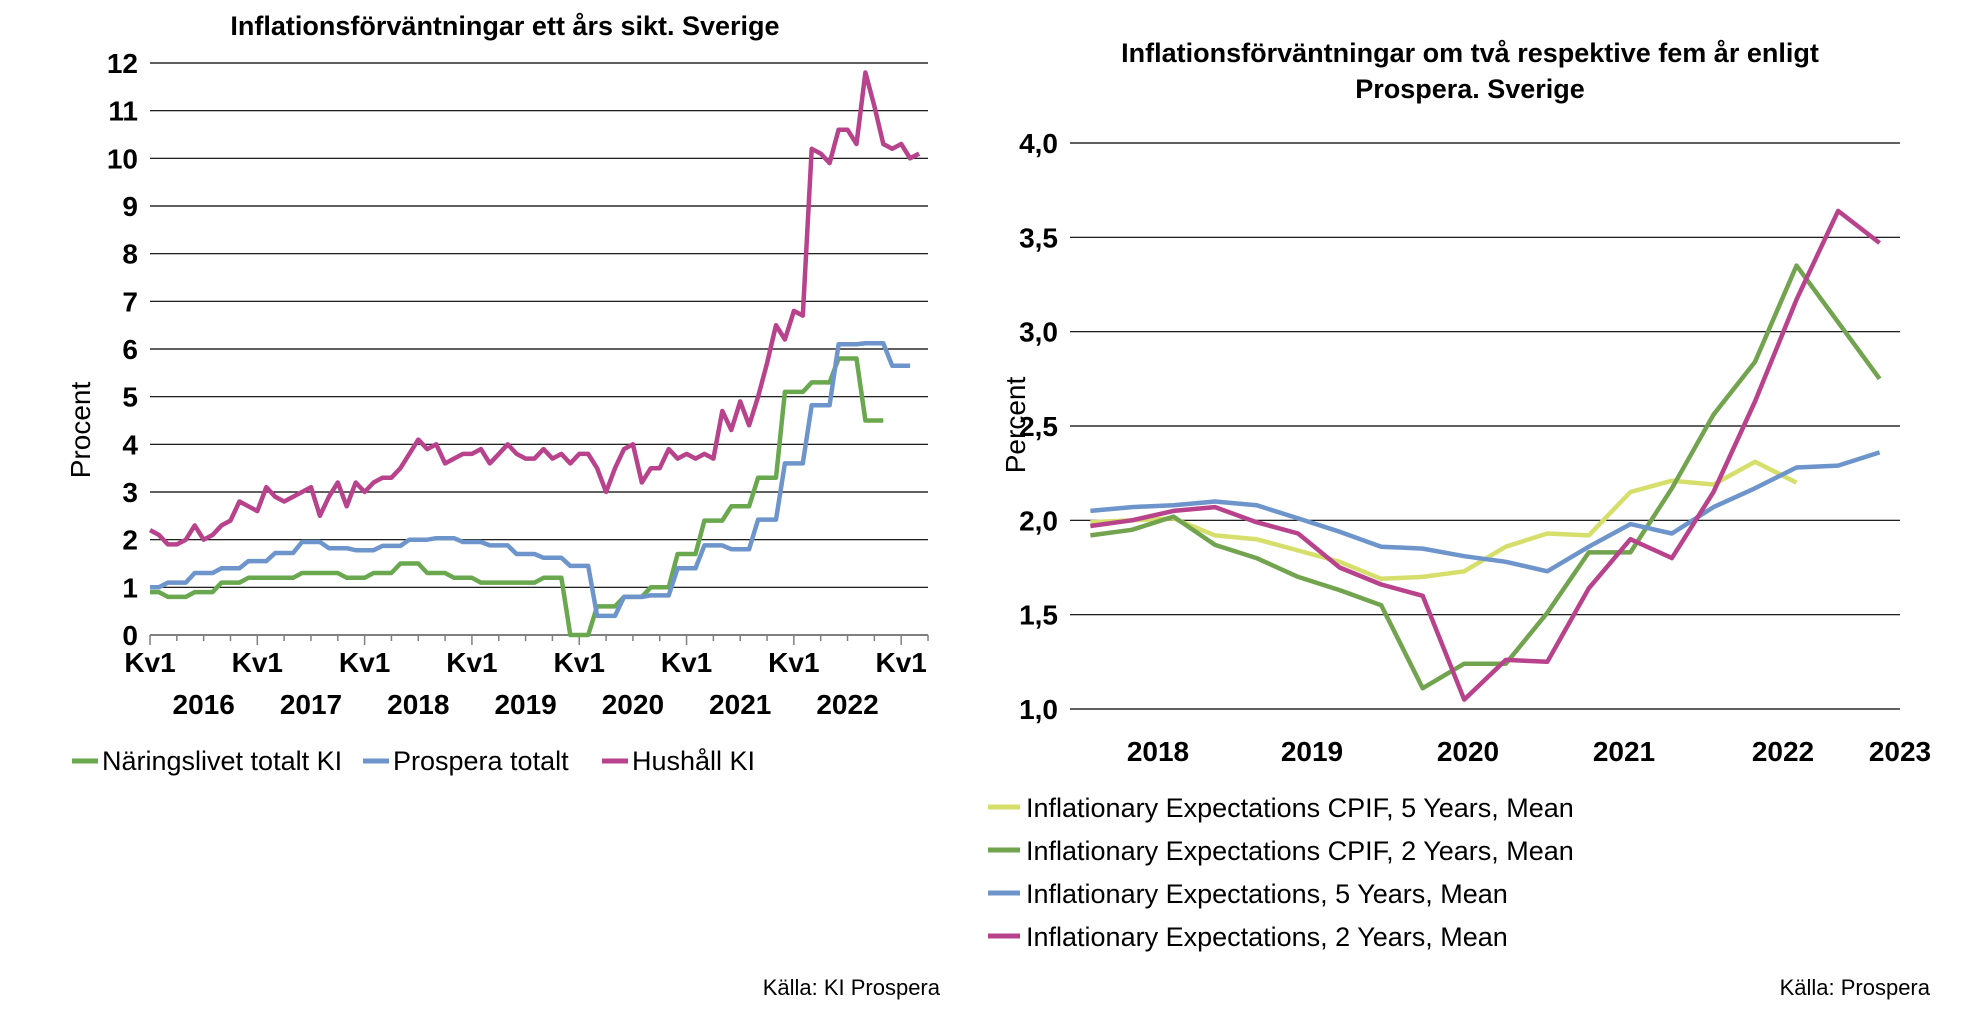 This screenshot has height=1024, width=1968. I want to click on left-y-tick-label: 10, so click(122, 158).